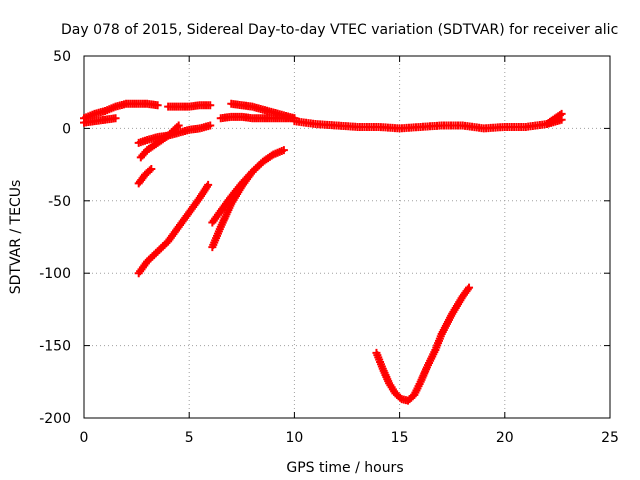 Image resolution: width=640 pixels, height=480 pixels. What do you see at coordinates (100, 120) in the screenshot?
I see `series-arc-top-1b` at bounding box center [100, 120].